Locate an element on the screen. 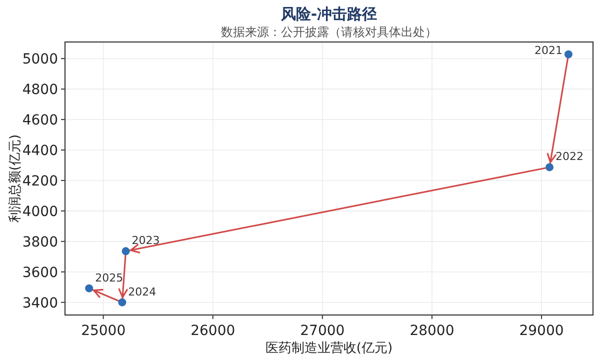  annotation: 2025 is located at coordinates (109, 277).